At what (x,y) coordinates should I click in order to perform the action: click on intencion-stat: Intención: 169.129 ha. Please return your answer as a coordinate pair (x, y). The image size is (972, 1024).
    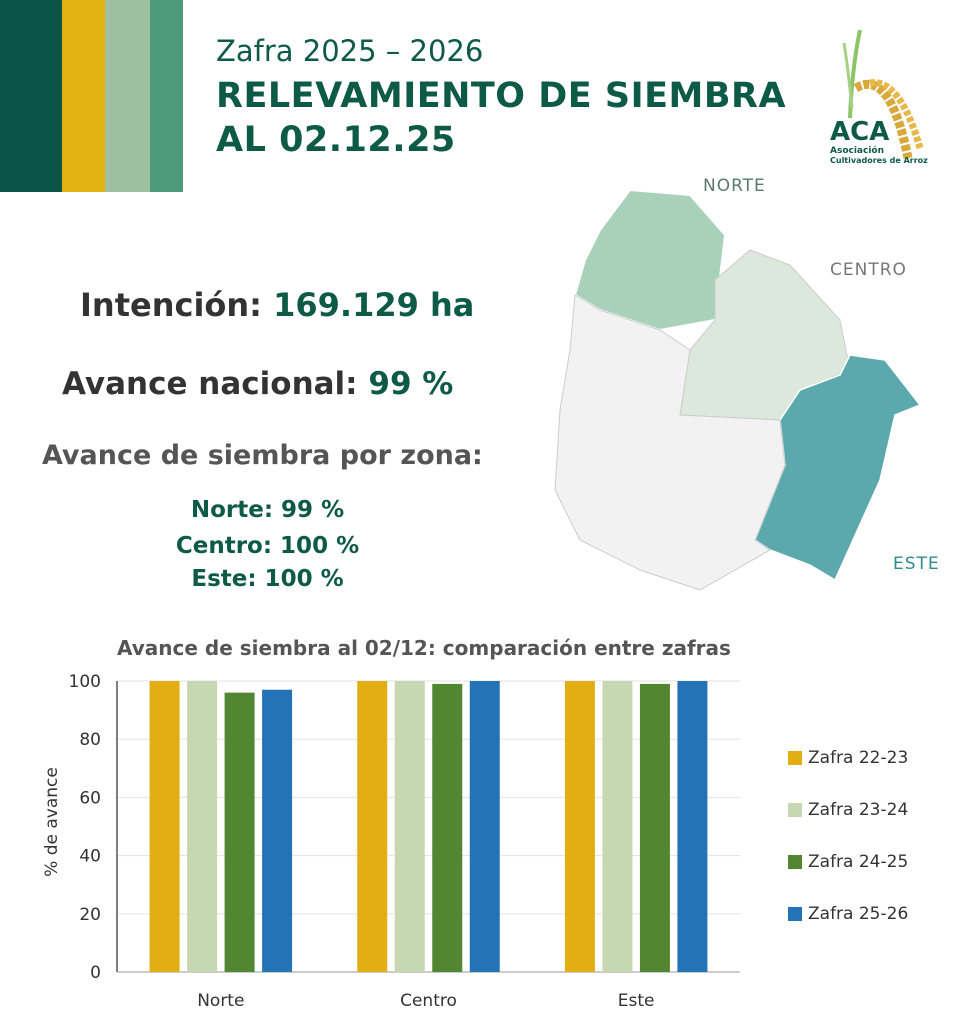
    Looking at the image, I should click on (277, 305).